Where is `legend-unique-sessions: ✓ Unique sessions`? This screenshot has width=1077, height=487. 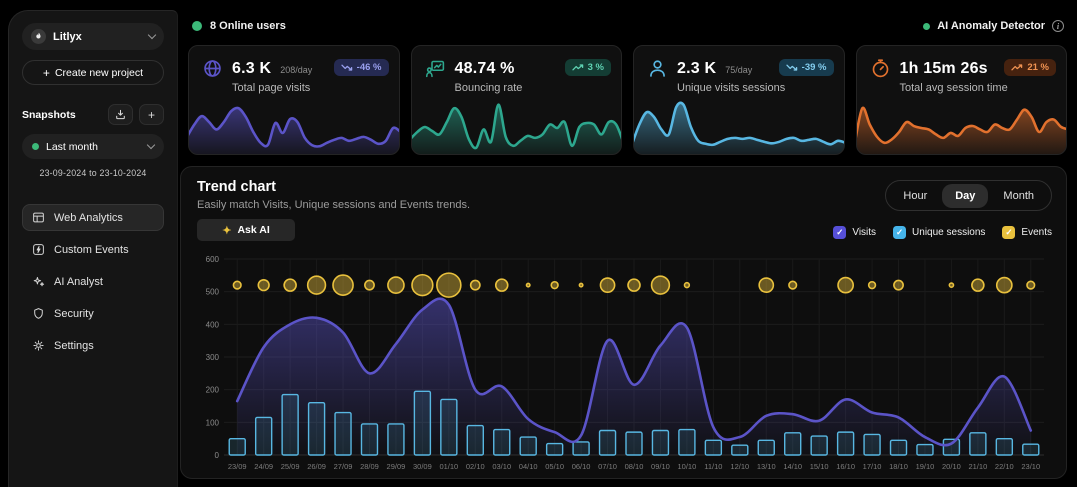 legend-unique-sessions: ✓ Unique sessions is located at coordinates (939, 232).